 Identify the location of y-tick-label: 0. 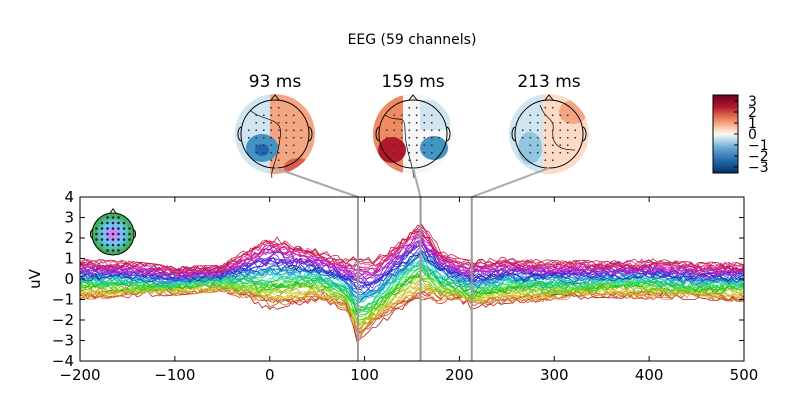
(69, 279).